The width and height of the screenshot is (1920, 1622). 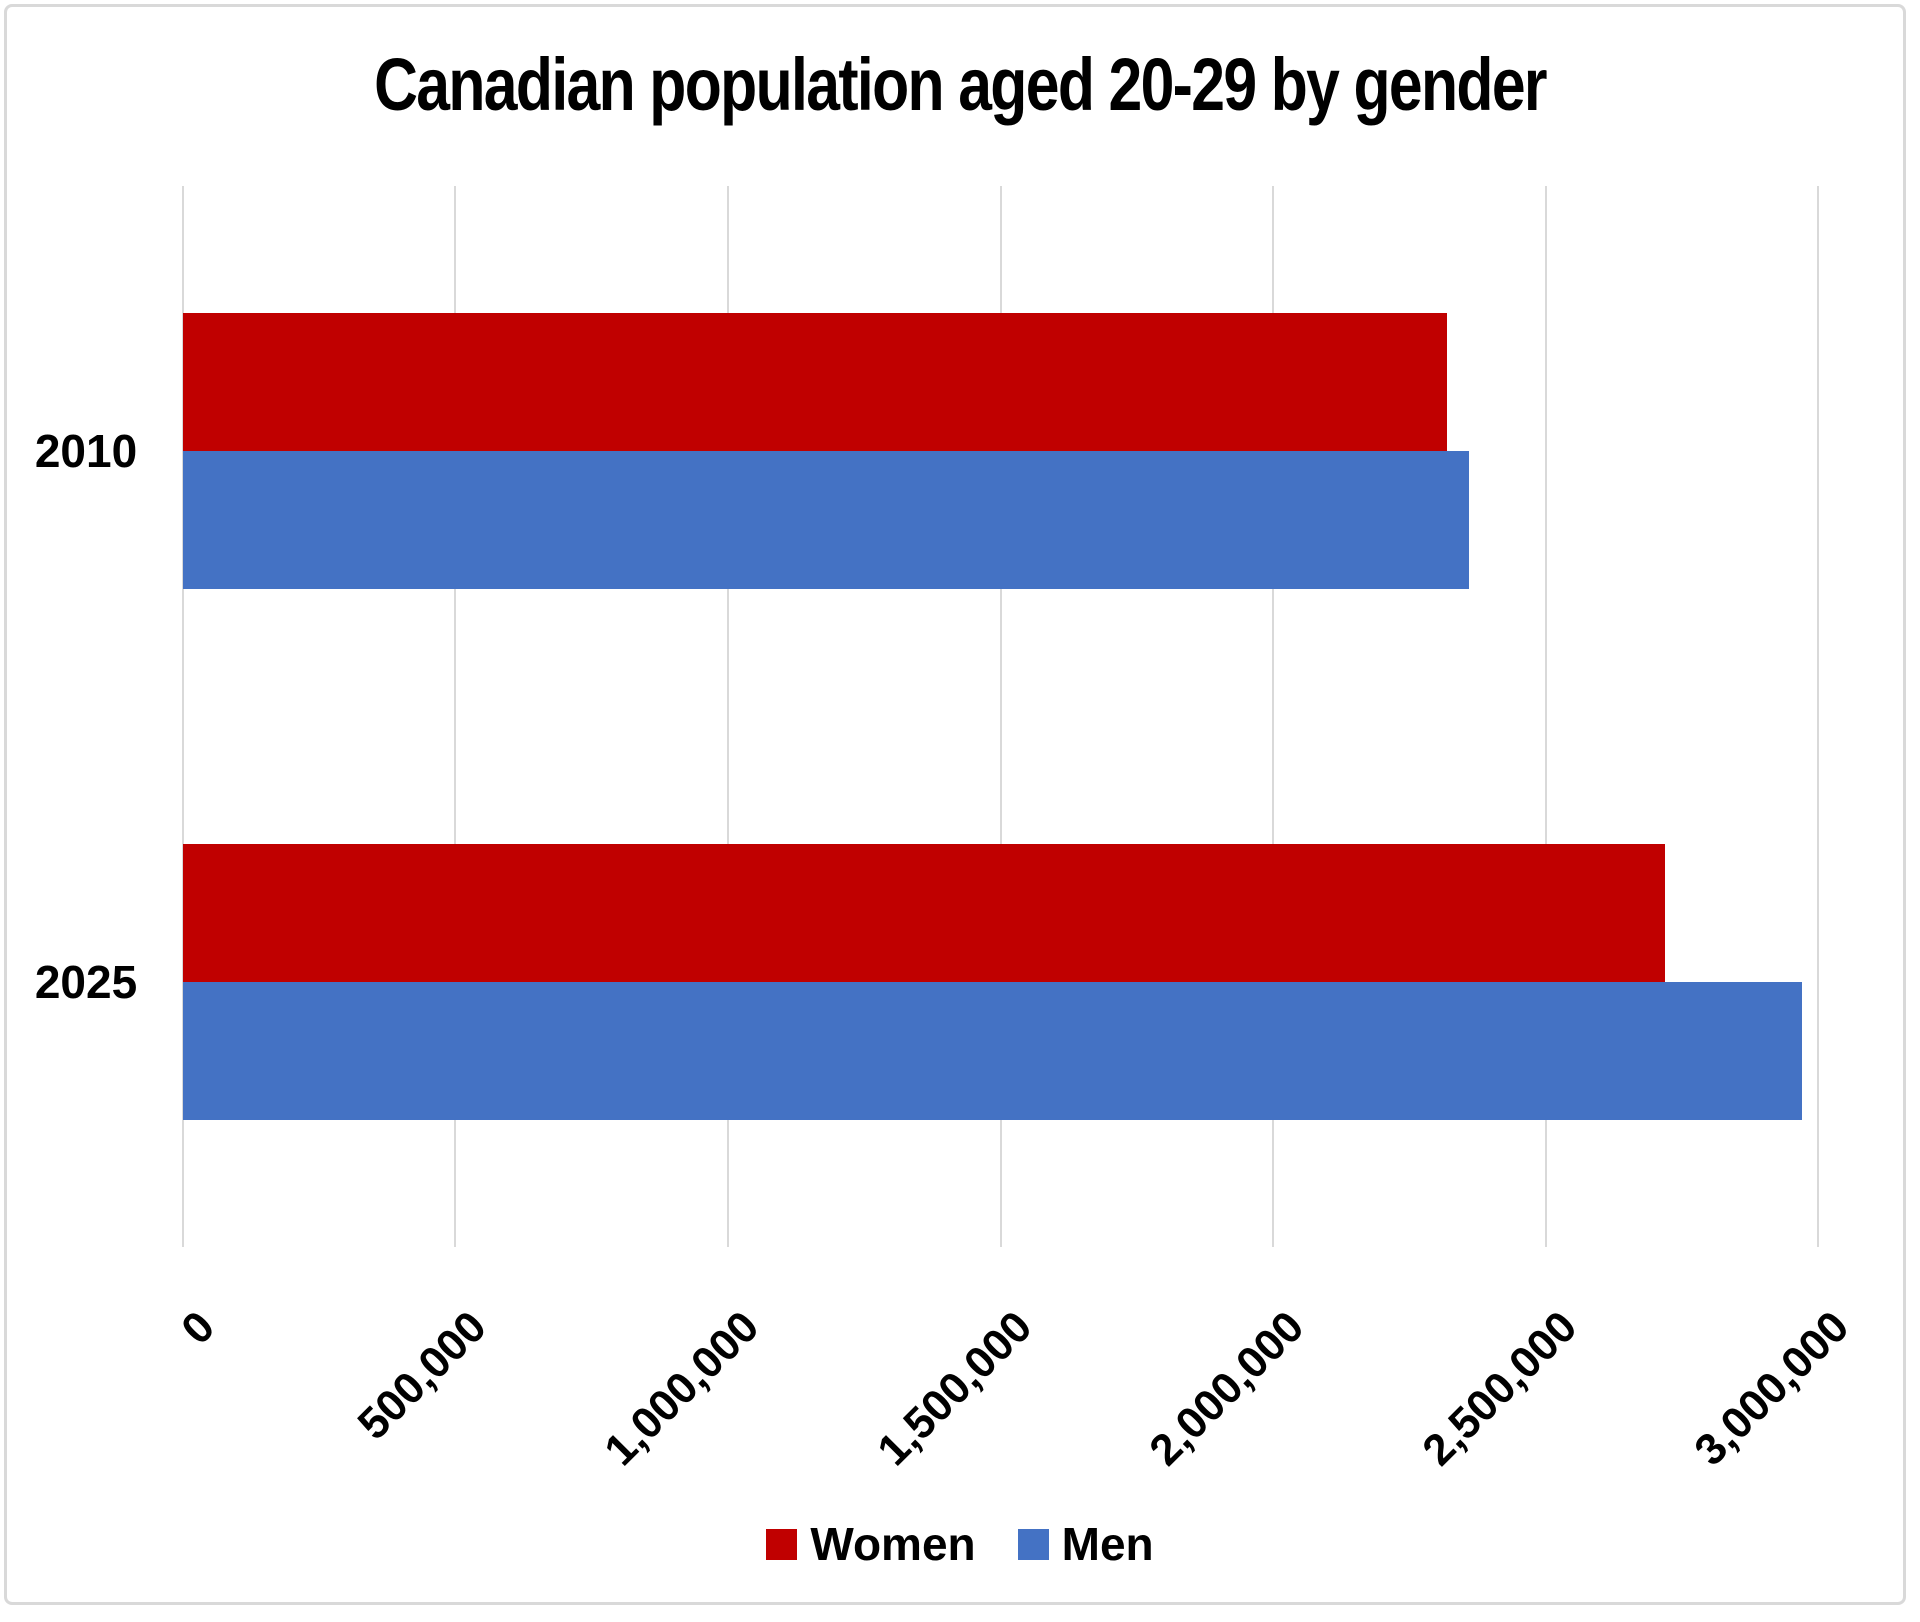 I want to click on gridline-500,000, so click(x=455, y=716).